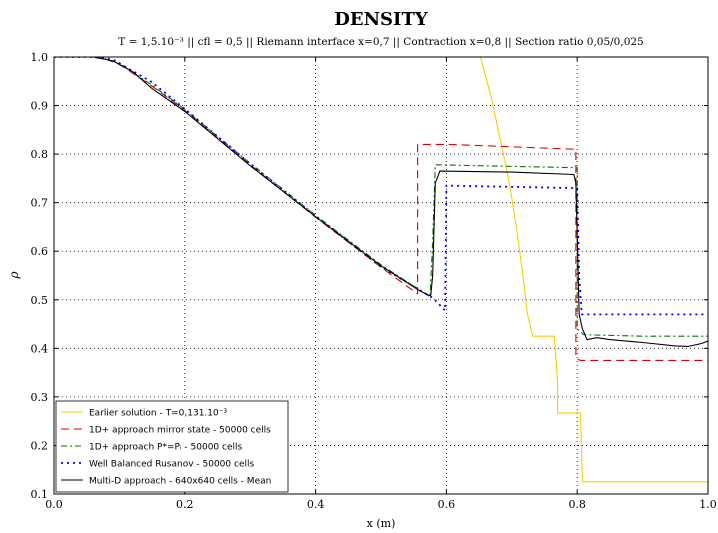 The height and width of the screenshot is (533, 718). What do you see at coordinates (180, 482) in the screenshot?
I see `legend-label: Multi-D approach - 640x640 cells - Mean` at bounding box center [180, 482].